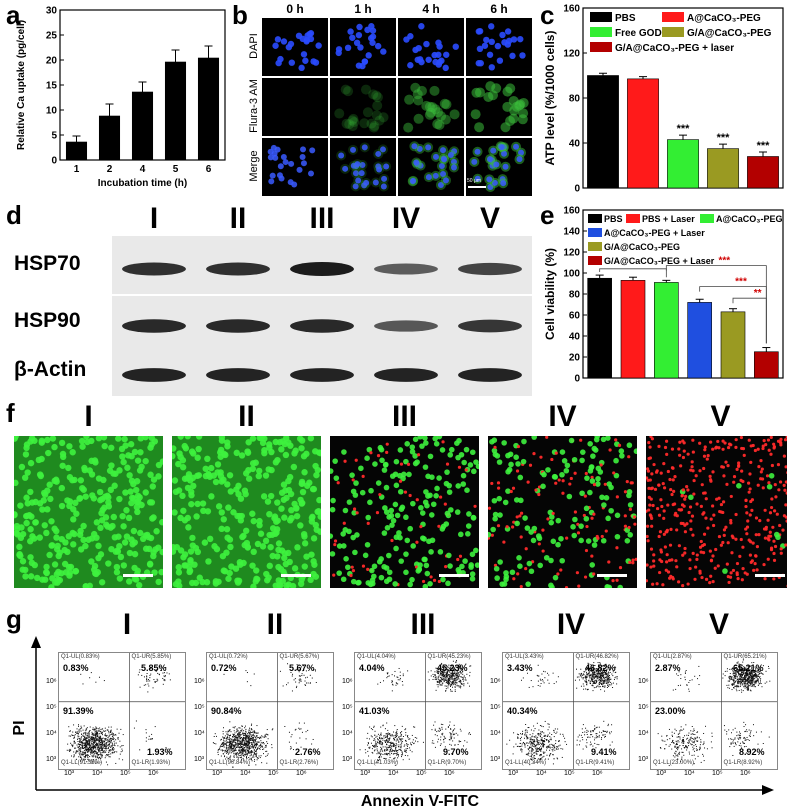 The height and width of the screenshot is (810, 787). I want to click on y-tick-label: 140, so click(571, 232).